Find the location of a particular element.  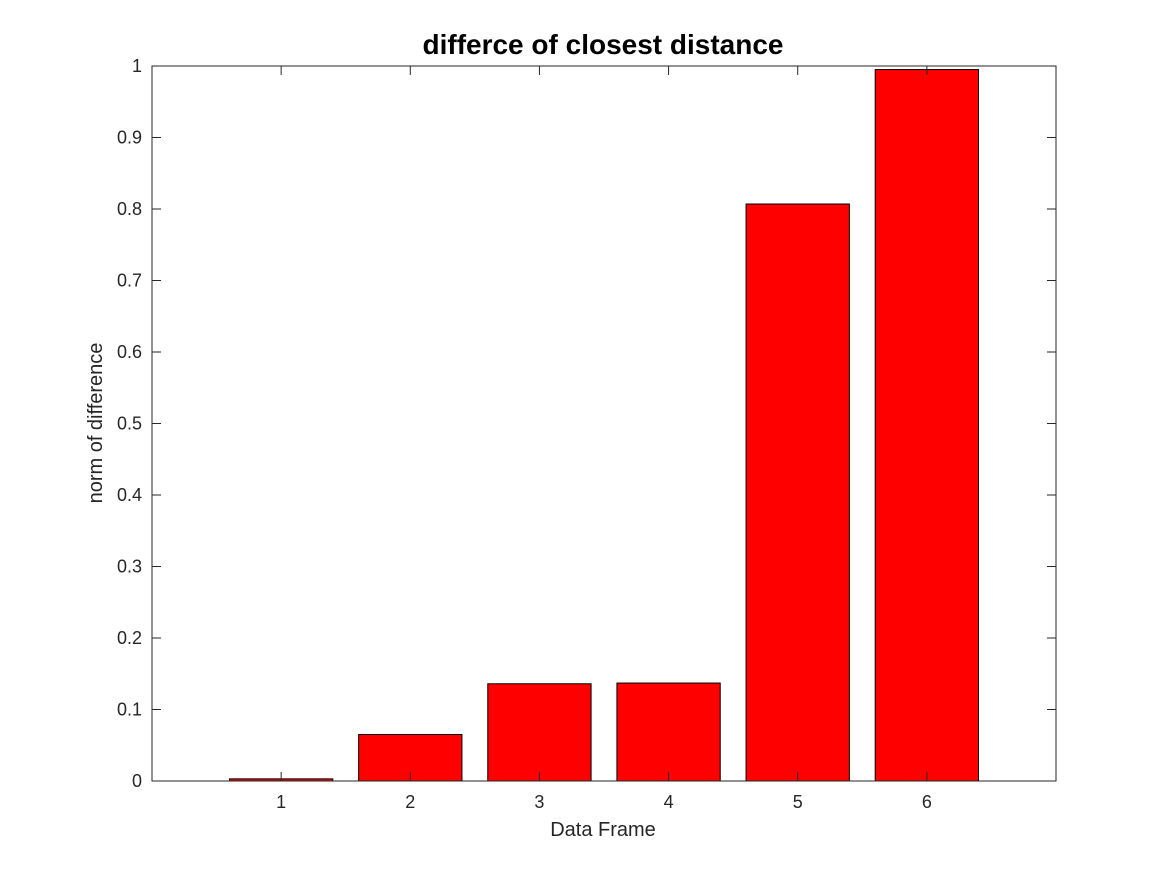

y-tick-label: 0.4 is located at coordinates (129, 495).